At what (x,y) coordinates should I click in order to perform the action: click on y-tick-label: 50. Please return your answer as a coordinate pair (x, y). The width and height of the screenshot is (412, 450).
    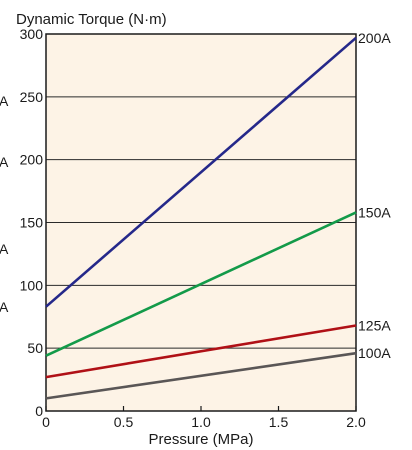
    Looking at the image, I should click on (35, 348).